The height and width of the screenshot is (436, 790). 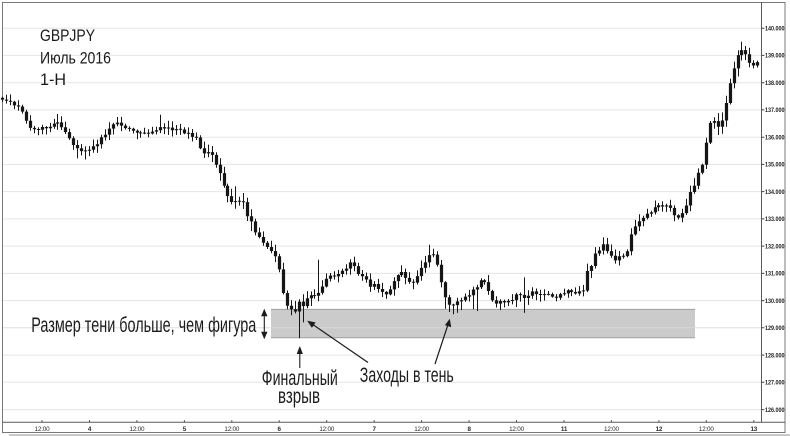 I want to click on svg-text: Финальный, so click(x=300, y=378).